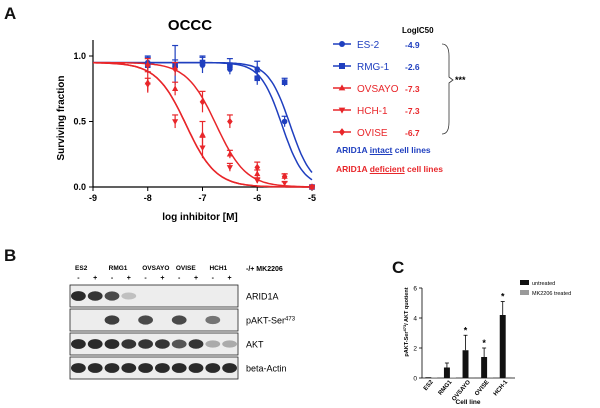  I want to click on bar-legend-label: MK2206 treated, so click(551, 294).